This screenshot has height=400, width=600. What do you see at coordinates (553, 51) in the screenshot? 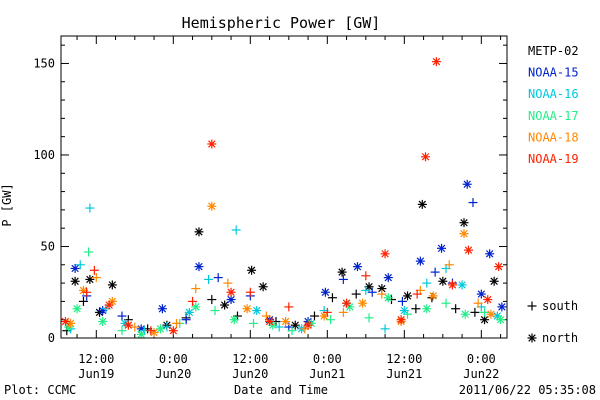
I see `legend-entry-metp-02: METP-02` at bounding box center [553, 51].